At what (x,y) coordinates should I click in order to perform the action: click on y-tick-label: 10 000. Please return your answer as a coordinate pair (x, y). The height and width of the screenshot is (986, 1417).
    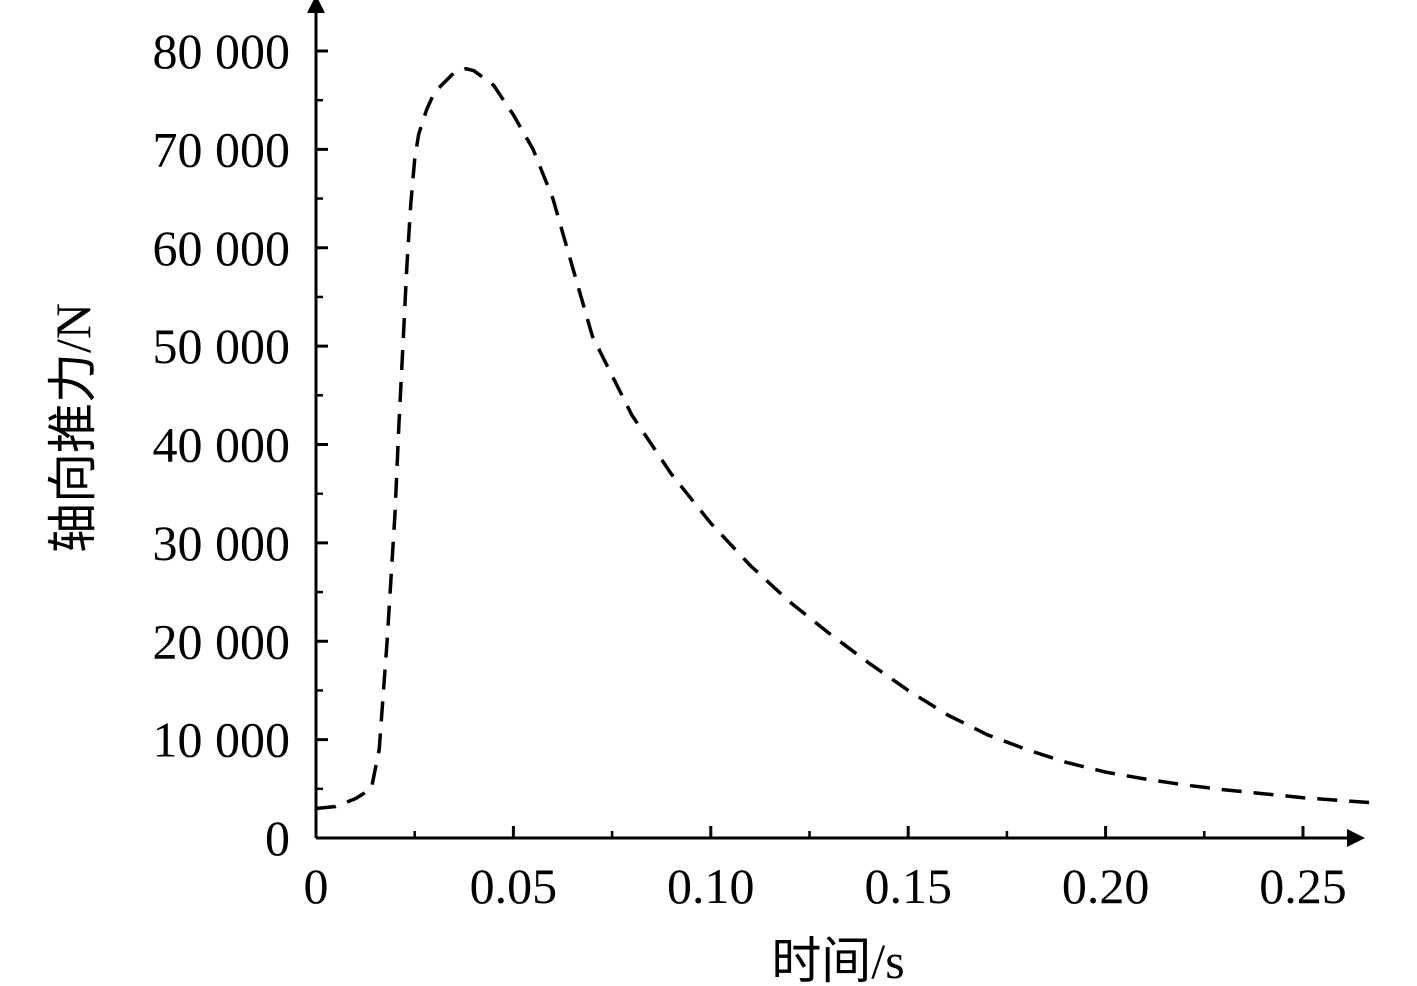
    Looking at the image, I should click on (222, 740).